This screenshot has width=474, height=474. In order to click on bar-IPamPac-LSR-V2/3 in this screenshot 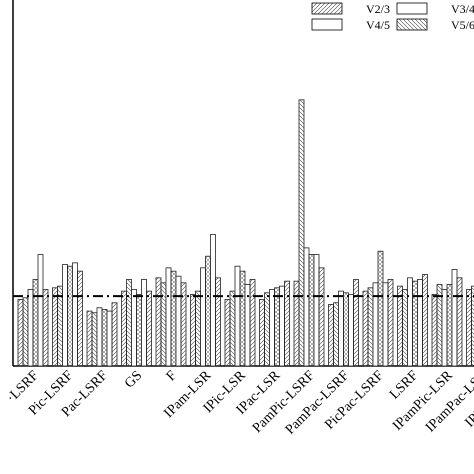, I will do `click(469, 328)`.